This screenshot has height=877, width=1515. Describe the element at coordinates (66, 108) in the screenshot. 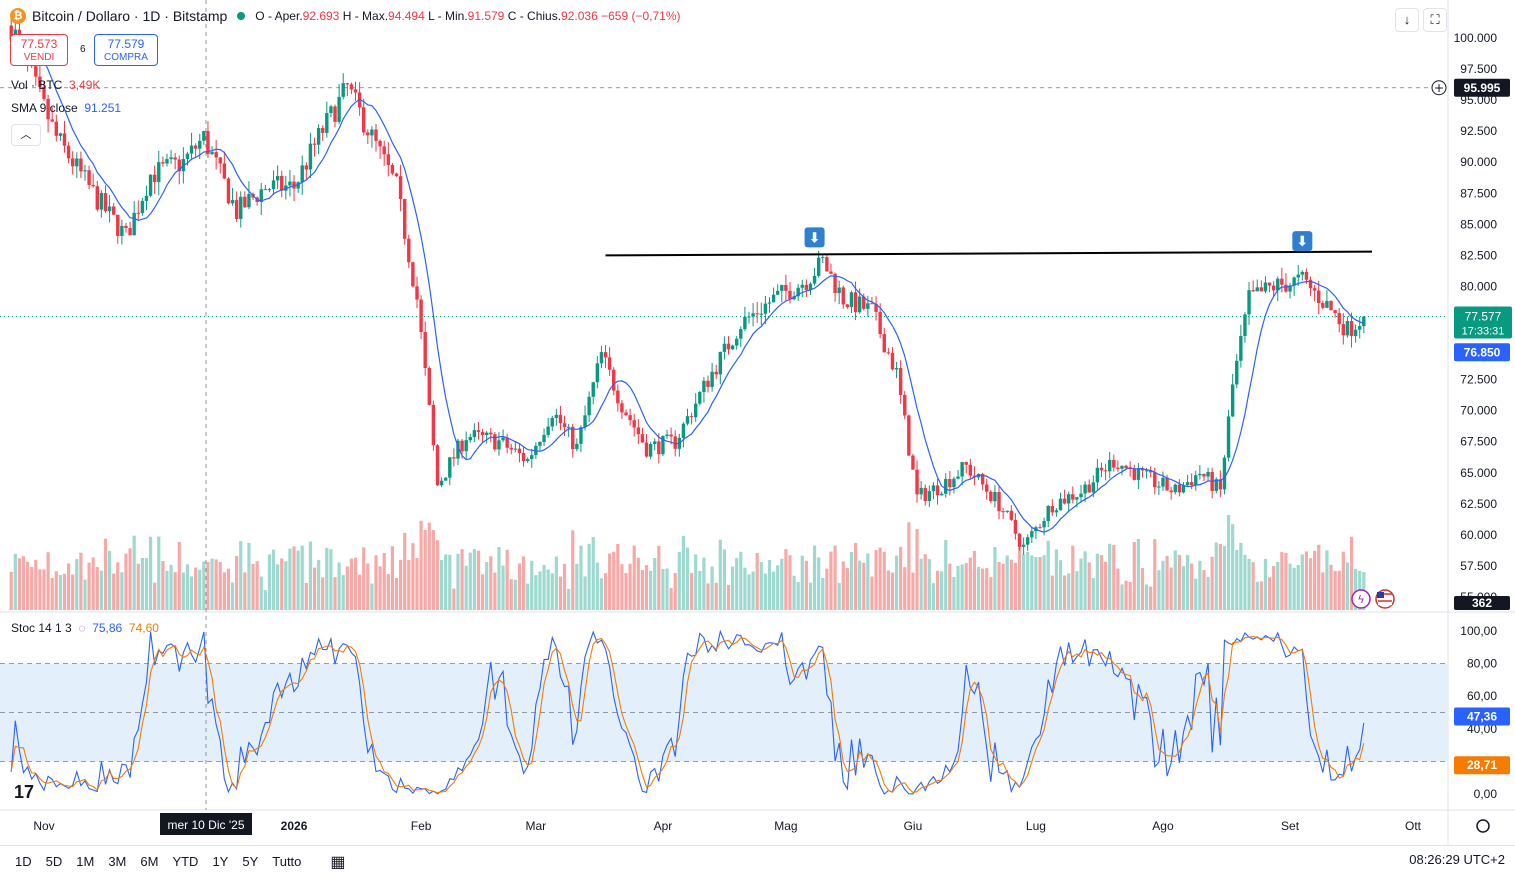

I see `sma-legend: SMA 9 close 91.251` at that location.